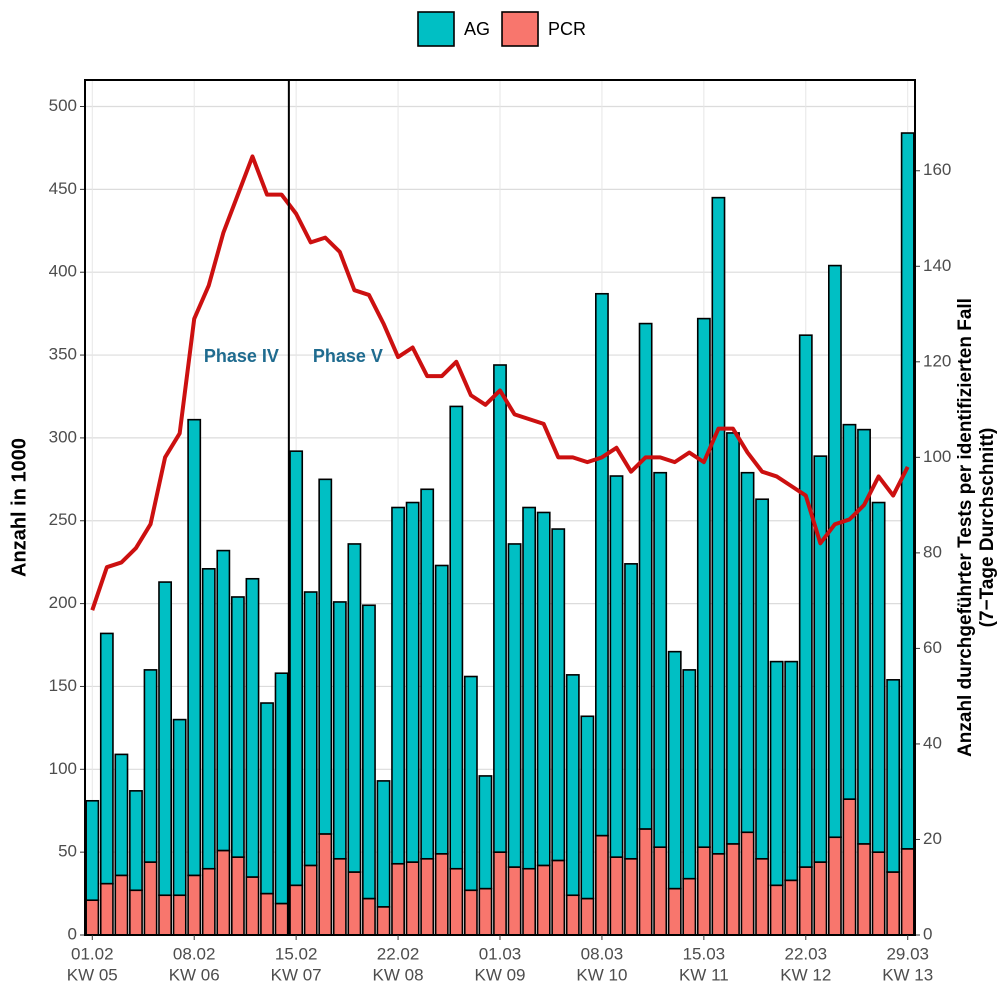  What do you see at coordinates (805, 974) in the screenshot?
I see `x-tick-sublabel: KW 12` at bounding box center [805, 974].